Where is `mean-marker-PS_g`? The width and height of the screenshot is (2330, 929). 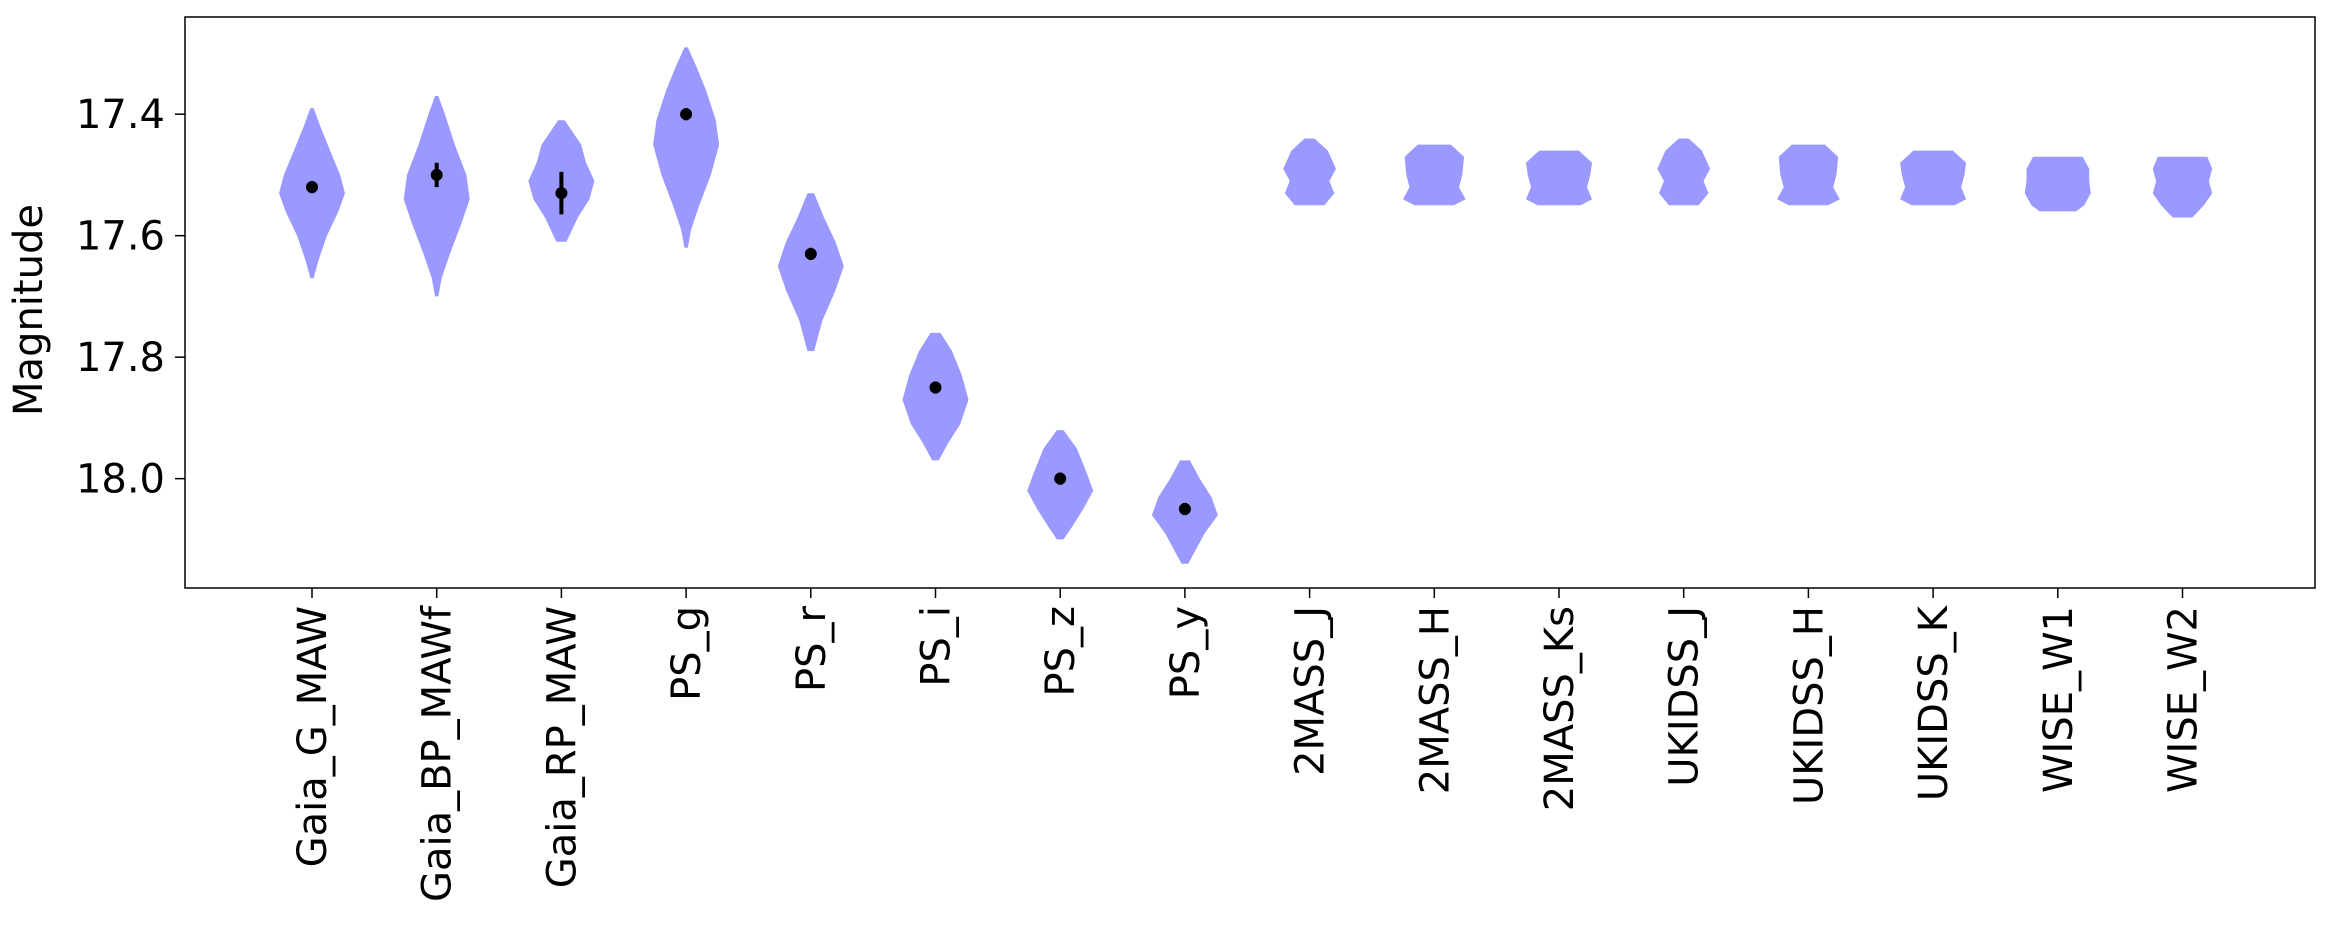 mean-marker-PS_g is located at coordinates (686, 114).